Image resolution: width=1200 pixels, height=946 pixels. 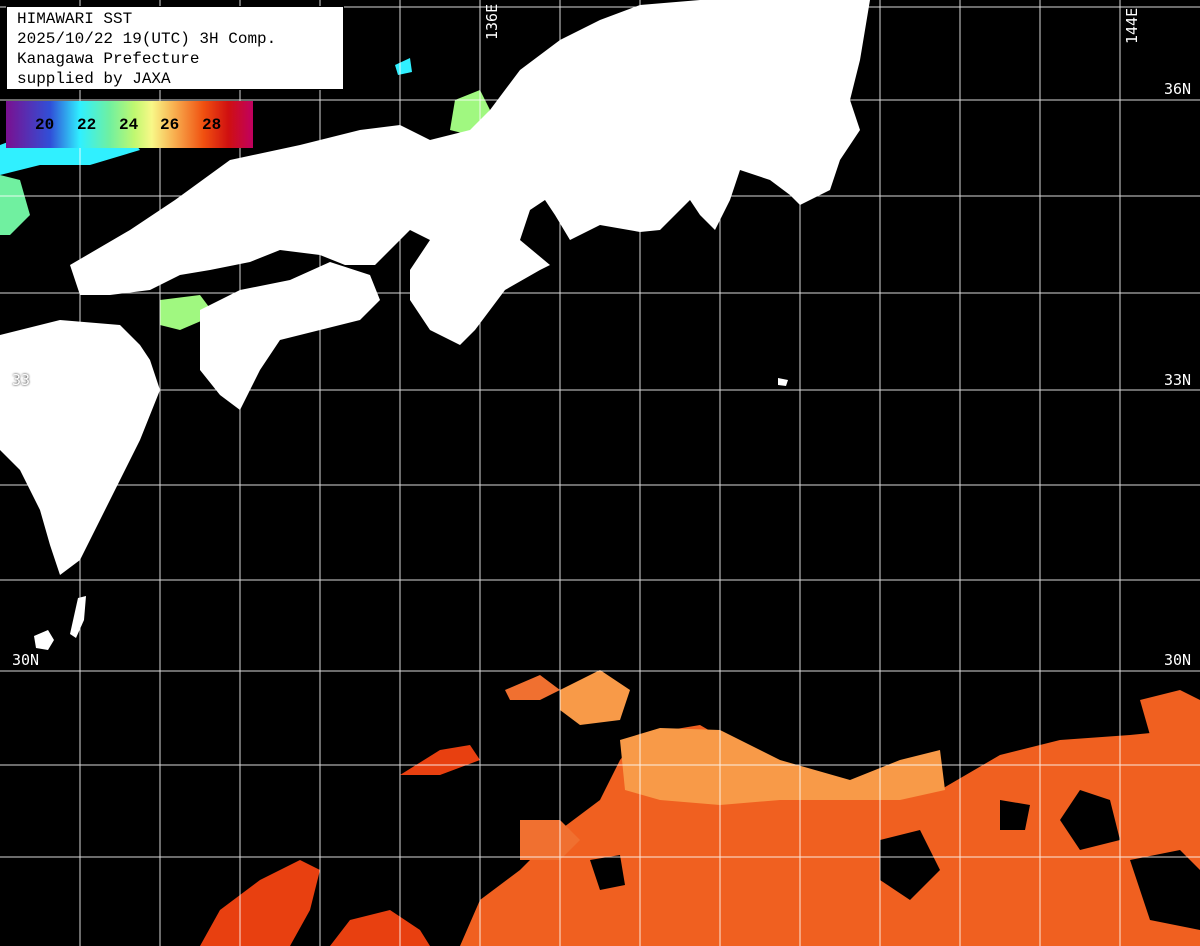 What do you see at coordinates (782, 766) in the screenshot?
I see `sst-region-warm-light` at bounding box center [782, 766].